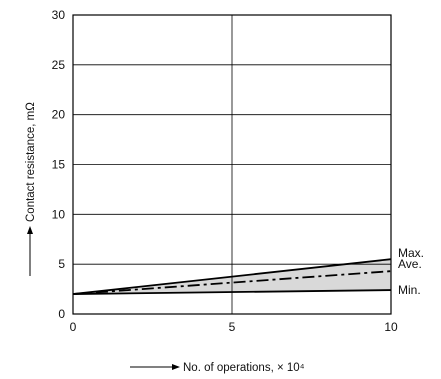 This screenshot has height=379, width=441. What do you see at coordinates (73, 327) in the screenshot?
I see `x-tick-label: 0` at bounding box center [73, 327].